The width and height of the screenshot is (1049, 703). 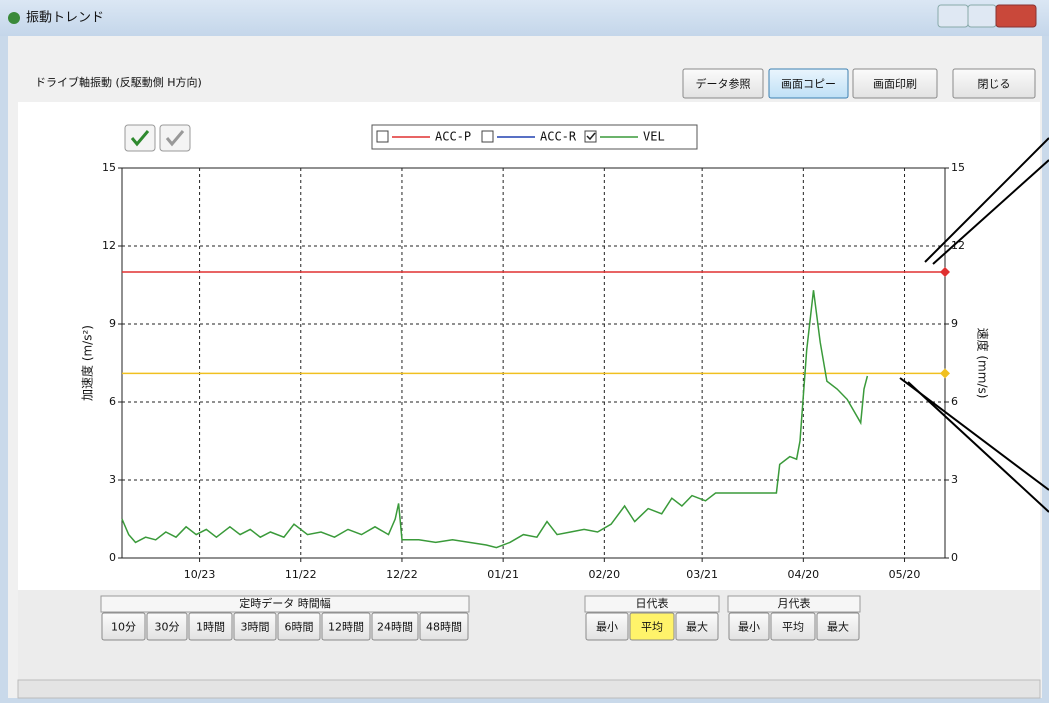 I want to click on group-title: 定時データ 時間幅, so click(x=285, y=603).